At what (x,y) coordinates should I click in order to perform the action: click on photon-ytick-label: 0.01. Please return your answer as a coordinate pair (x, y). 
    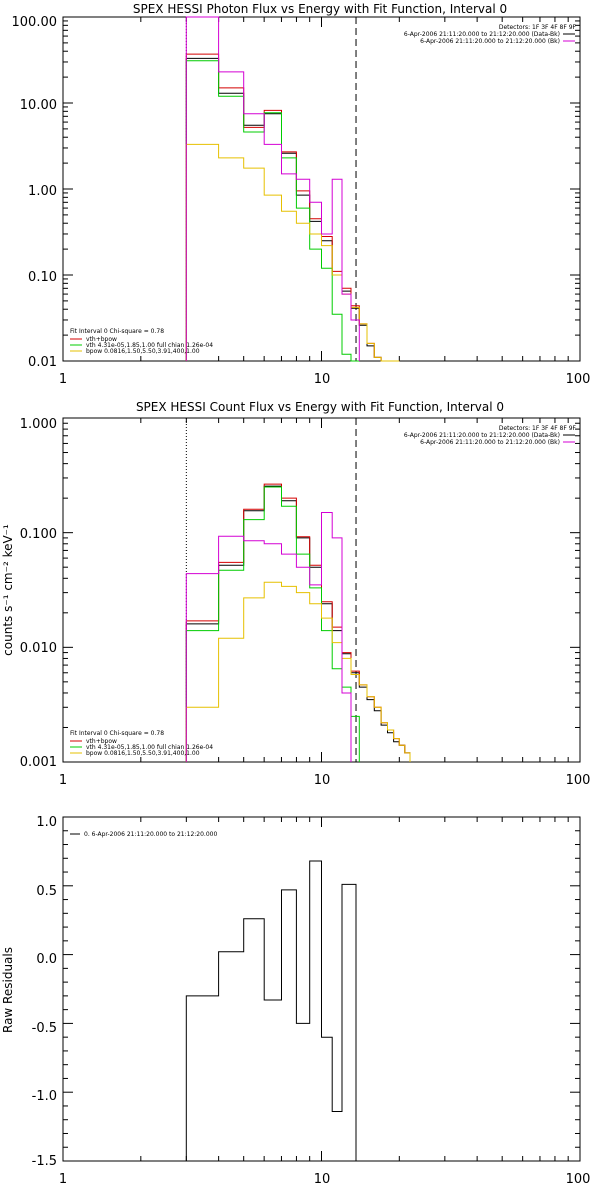
    Looking at the image, I should click on (42, 362).